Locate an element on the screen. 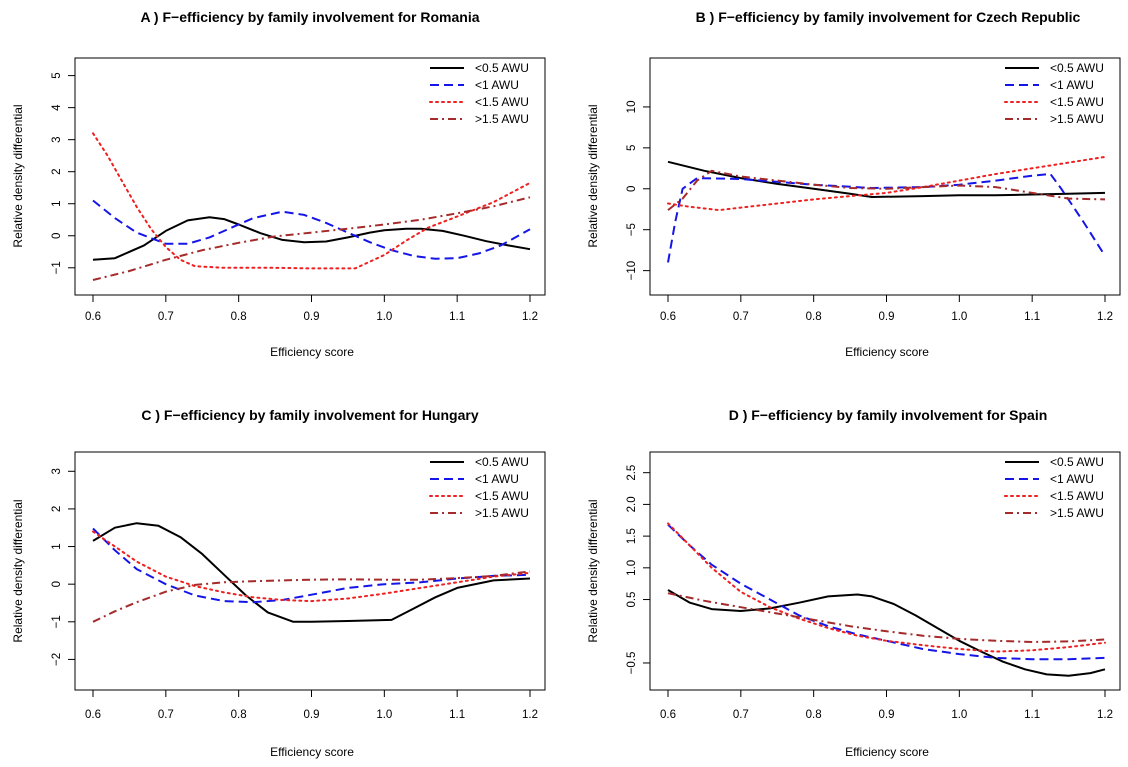  y-tick-label: 2.0 is located at coordinates (632, 504).